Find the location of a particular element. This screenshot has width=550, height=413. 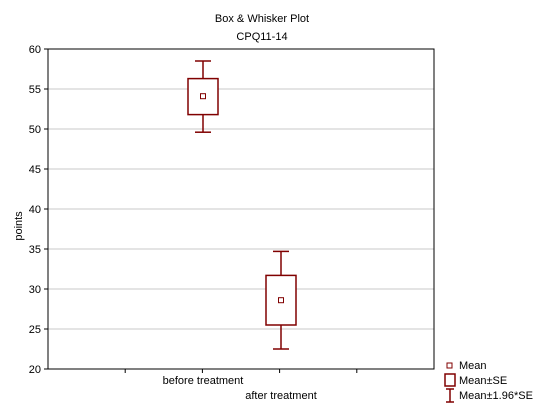

y-tick-label: 35 is located at coordinates (35, 250).